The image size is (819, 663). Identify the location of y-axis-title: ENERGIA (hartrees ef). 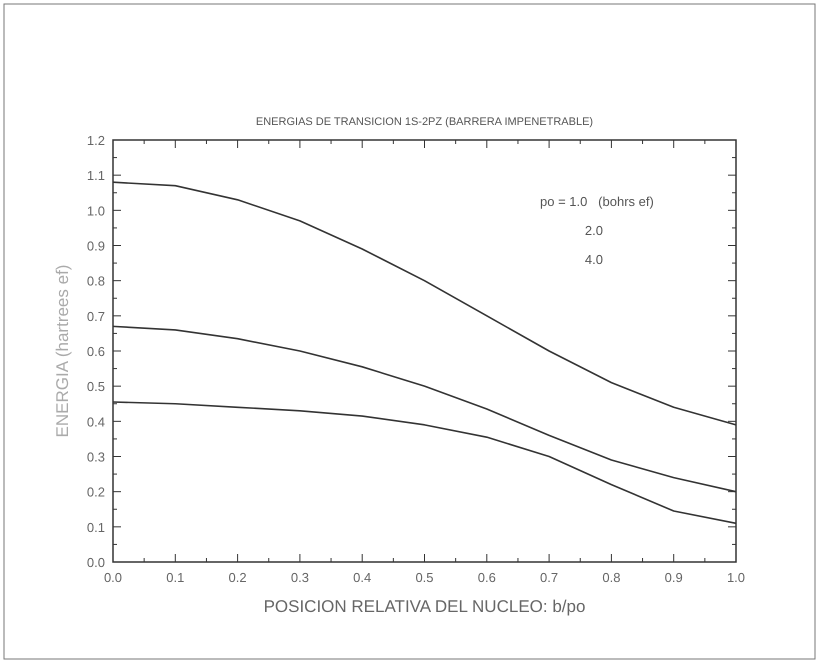
(62, 351).